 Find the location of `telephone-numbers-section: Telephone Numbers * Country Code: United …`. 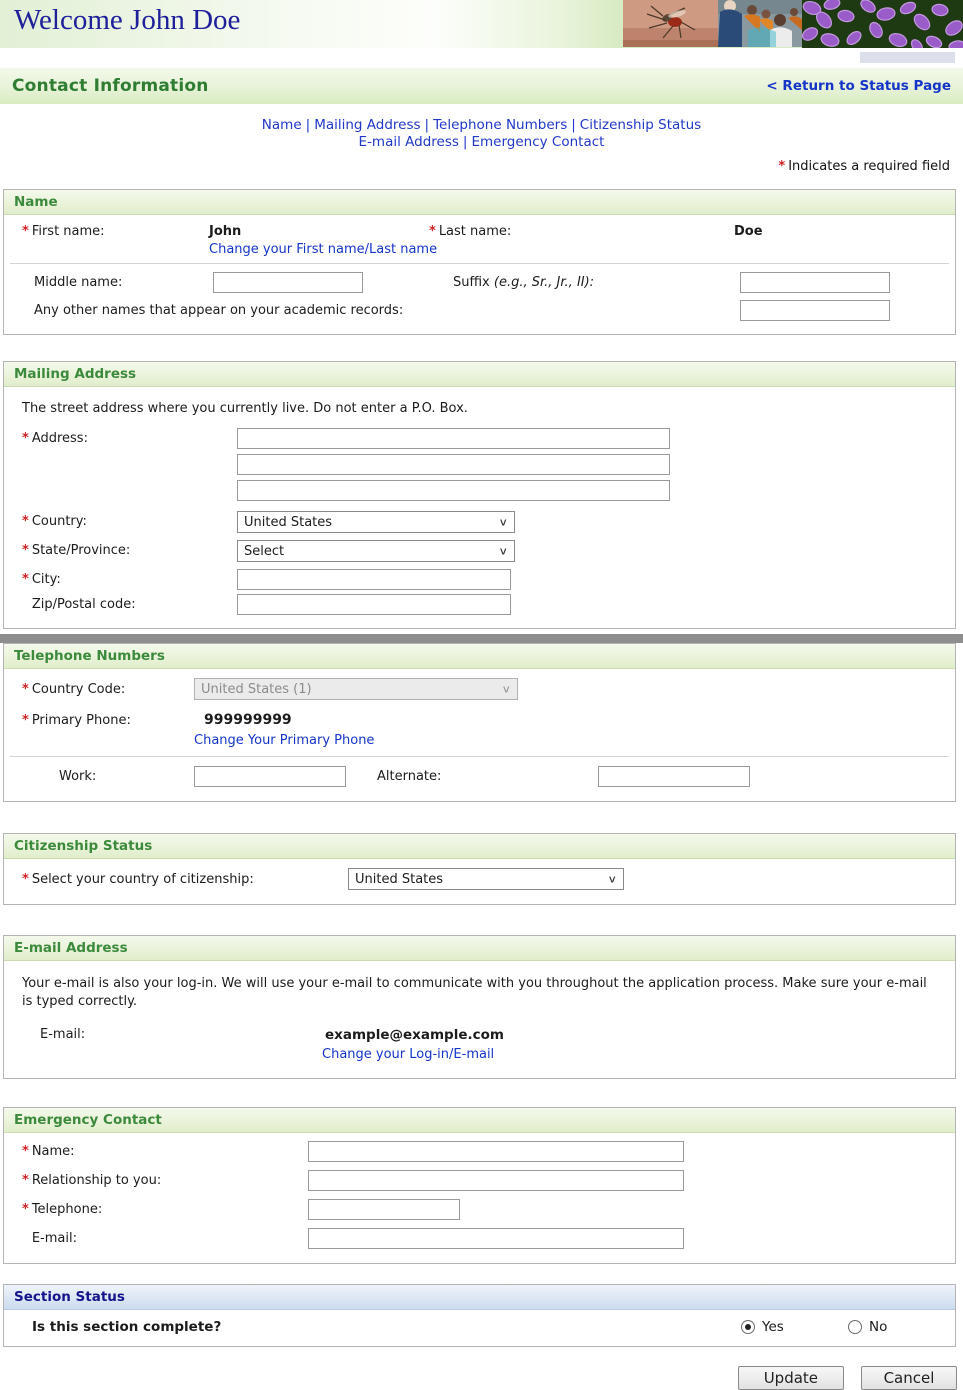

telephone-numbers-section: Telephone Numbers * Country Code: United … is located at coordinates (479, 722).